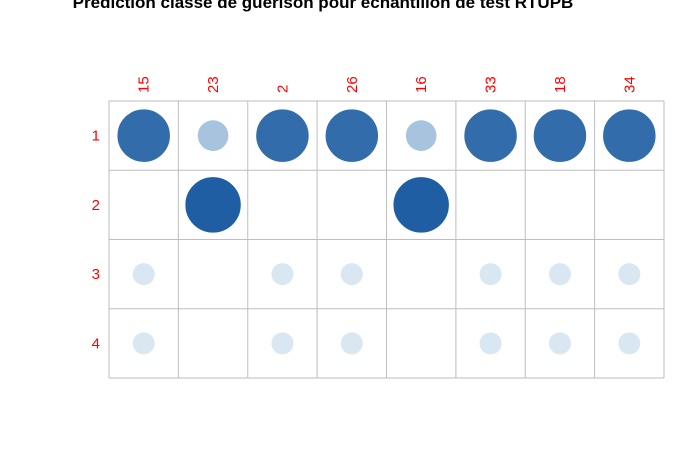 The width and height of the screenshot is (675, 472). What do you see at coordinates (96, 205) in the screenshot?
I see `row-label: 2` at bounding box center [96, 205].